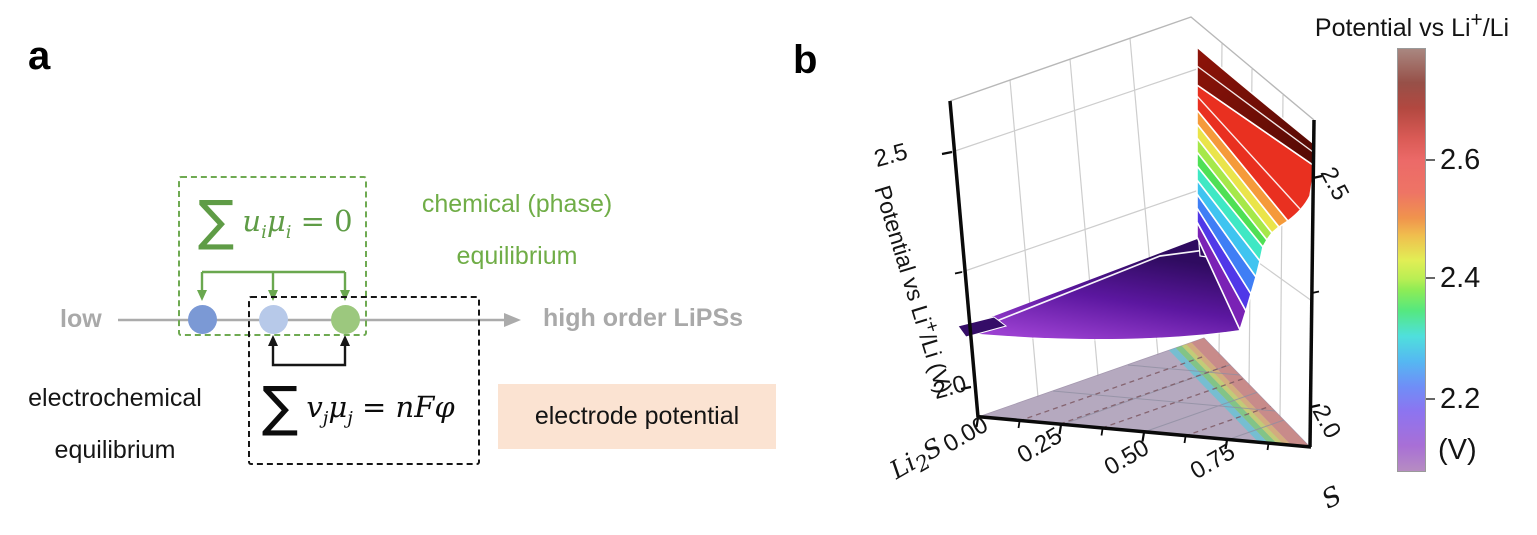  What do you see at coordinates (517, 230) in the screenshot?
I see `chemical-caption: chemical (phase) equilibrium` at bounding box center [517, 230].